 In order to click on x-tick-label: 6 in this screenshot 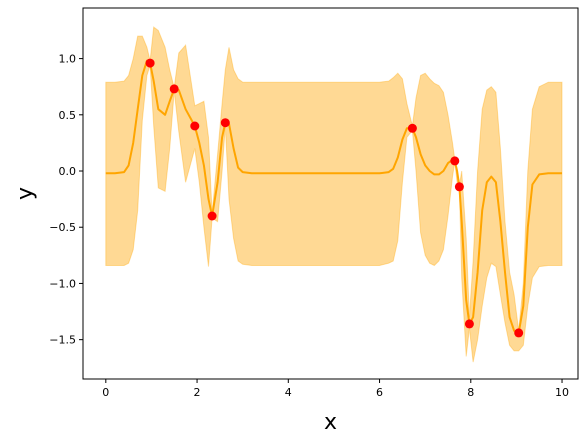, I will do `click(379, 392)`.